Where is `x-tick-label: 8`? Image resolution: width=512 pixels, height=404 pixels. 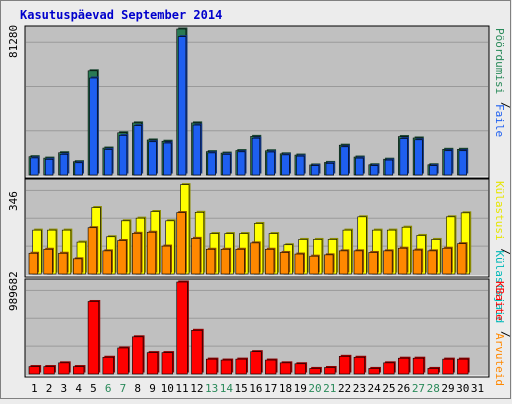 x-tick-label: 8 is located at coordinates (137, 388).